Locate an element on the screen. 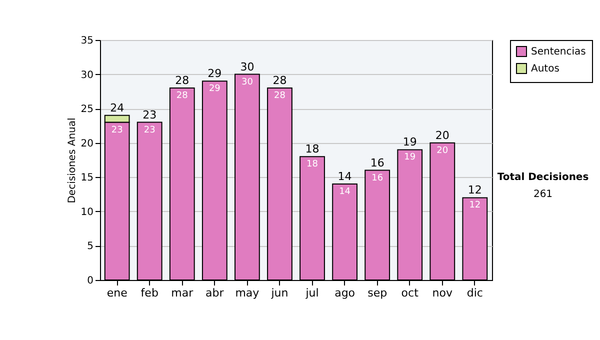 This screenshot has width=600, height=340. x-tick-label: nov is located at coordinates (442, 293).